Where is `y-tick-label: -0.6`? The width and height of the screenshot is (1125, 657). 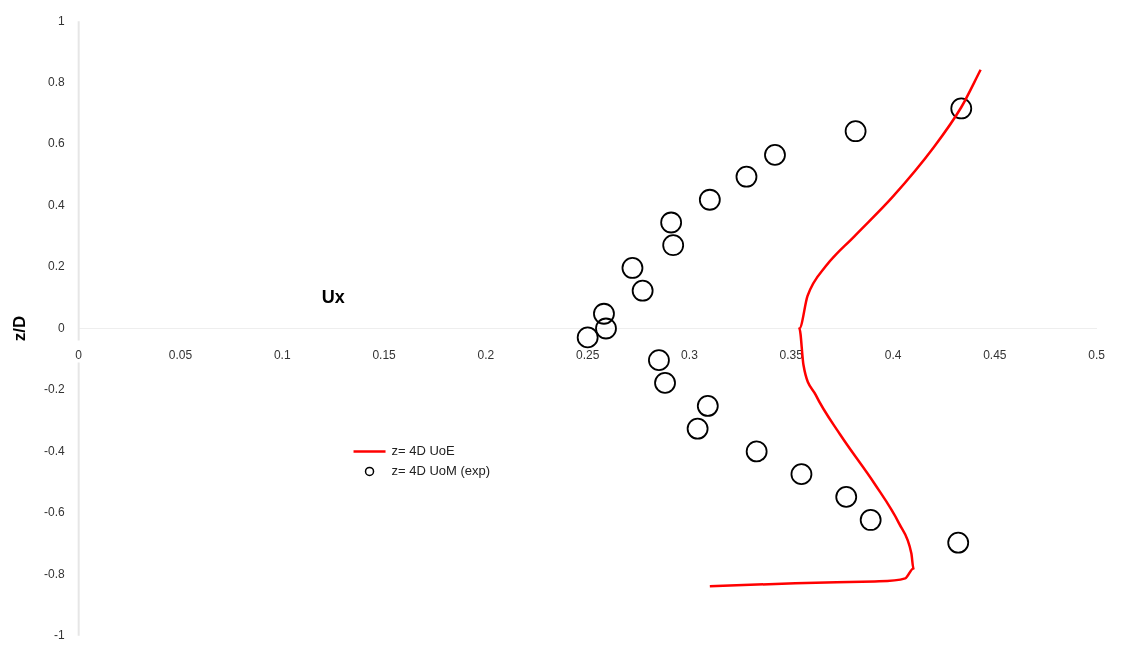
y-tick-label: -0.6 is located at coordinates (54, 512).